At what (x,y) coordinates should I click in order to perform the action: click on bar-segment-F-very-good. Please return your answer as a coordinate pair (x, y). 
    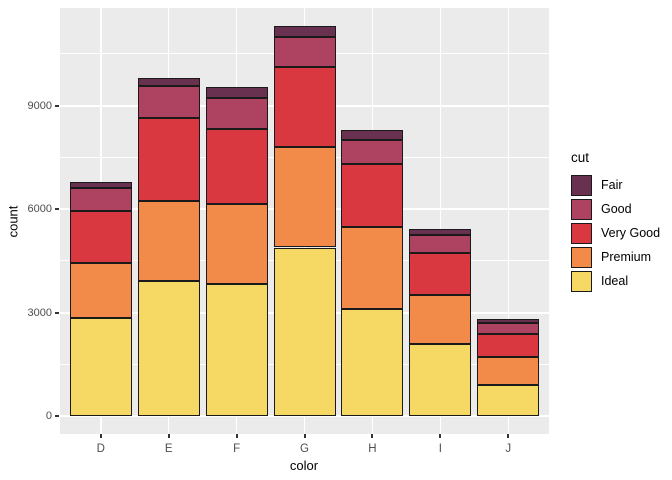
    Looking at the image, I should click on (236, 166).